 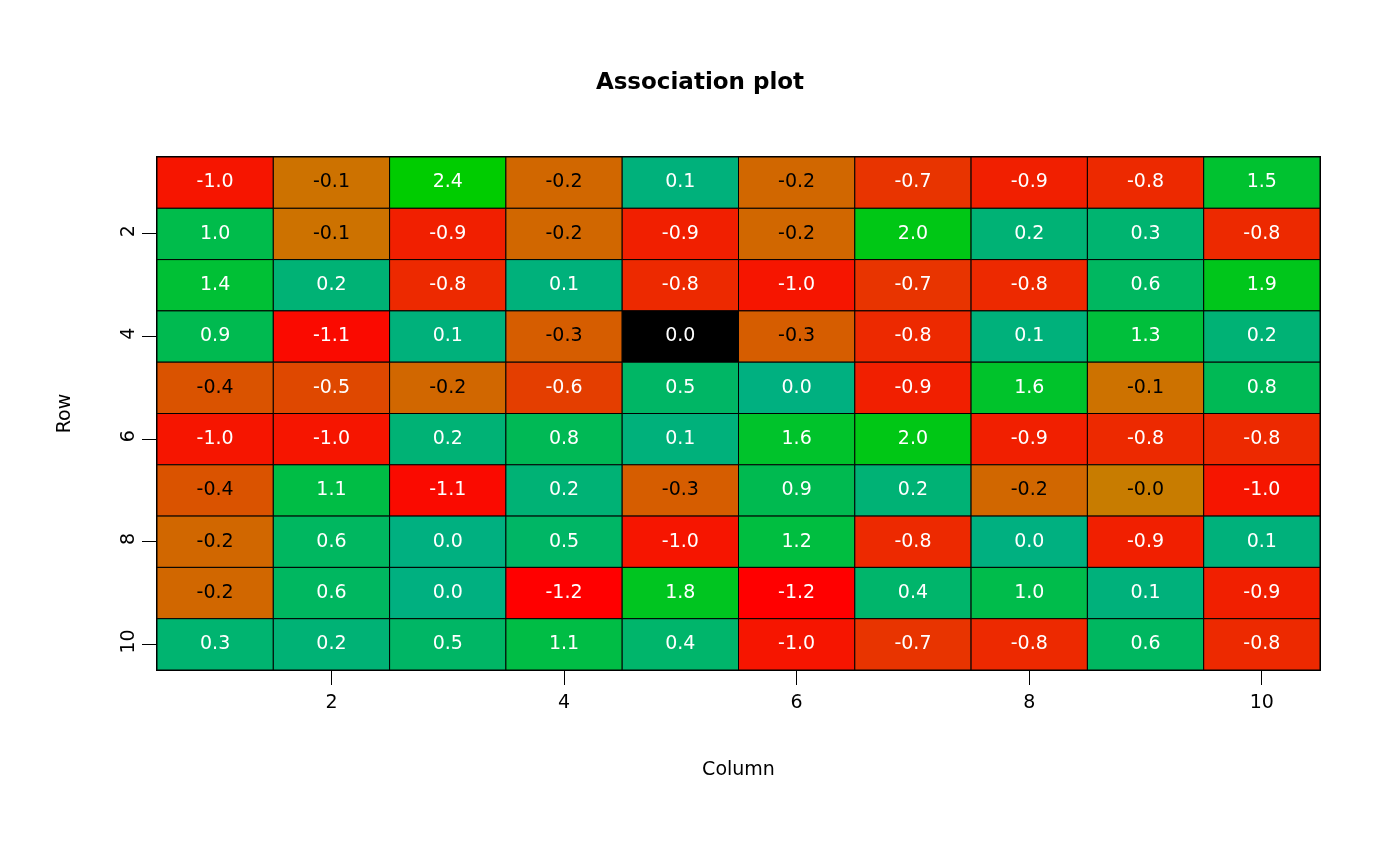 I want to click on x-tick-label: 8, so click(x=1029, y=700).